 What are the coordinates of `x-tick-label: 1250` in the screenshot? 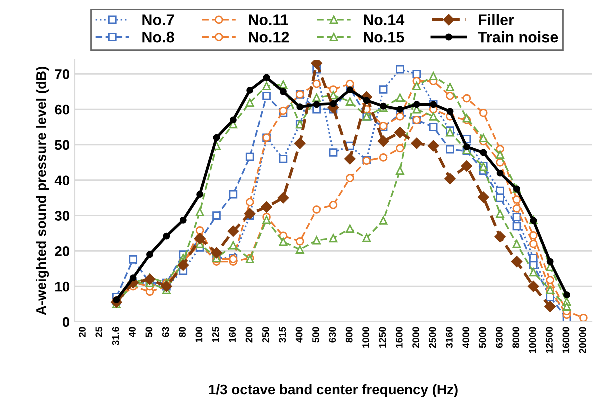 It's located at (382, 337).